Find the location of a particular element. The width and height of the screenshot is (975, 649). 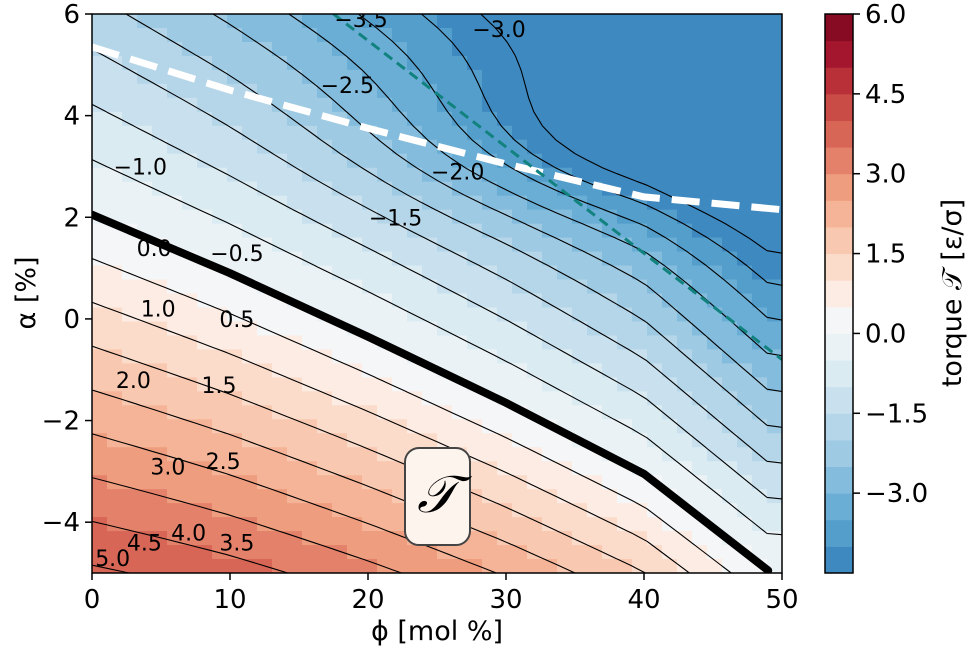

colorbar-tick-label: 1.5 is located at coordinates (885, 255).